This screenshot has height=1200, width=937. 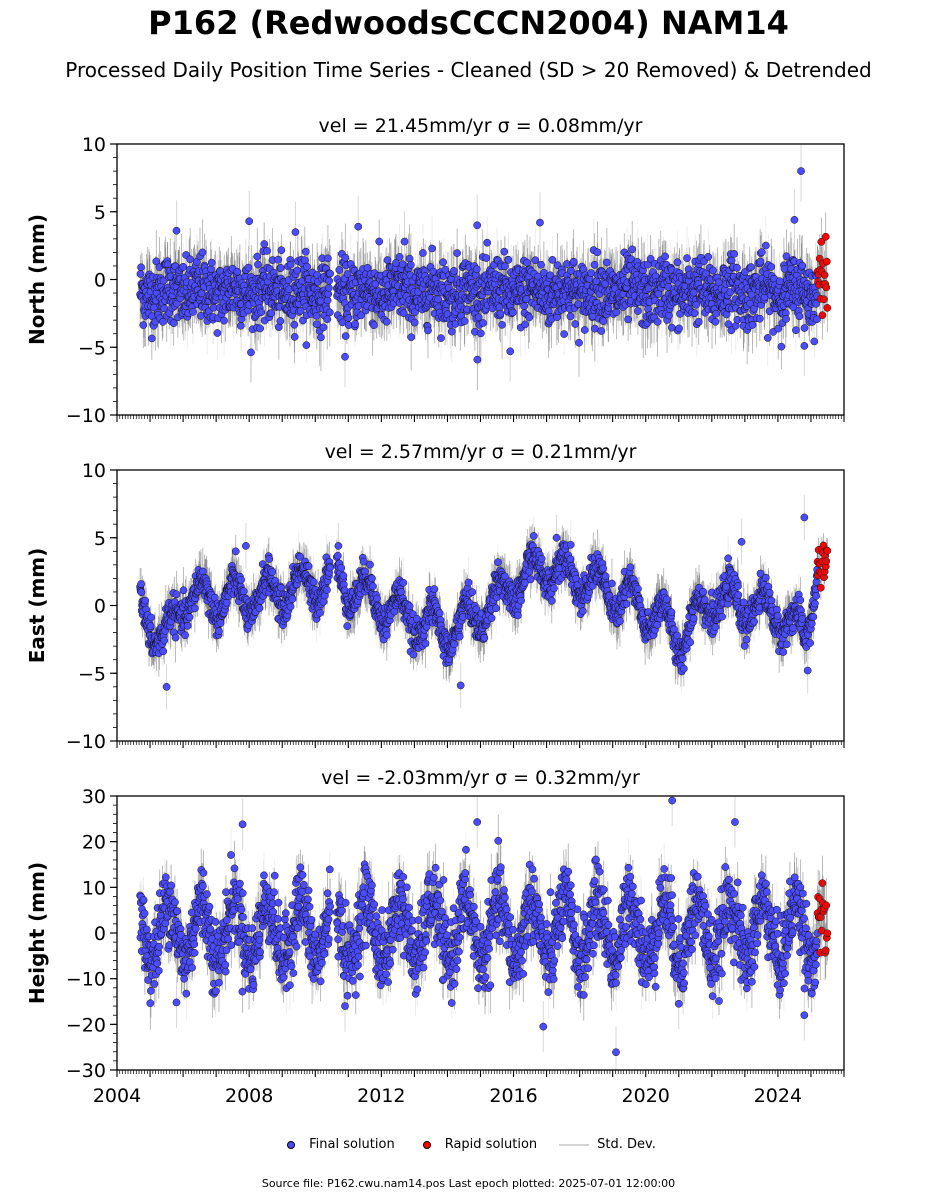 I want to click on panel-title-north: vel = 21.45mm/yr σ = 0.08mm/yr, so click(x=481, y=126).